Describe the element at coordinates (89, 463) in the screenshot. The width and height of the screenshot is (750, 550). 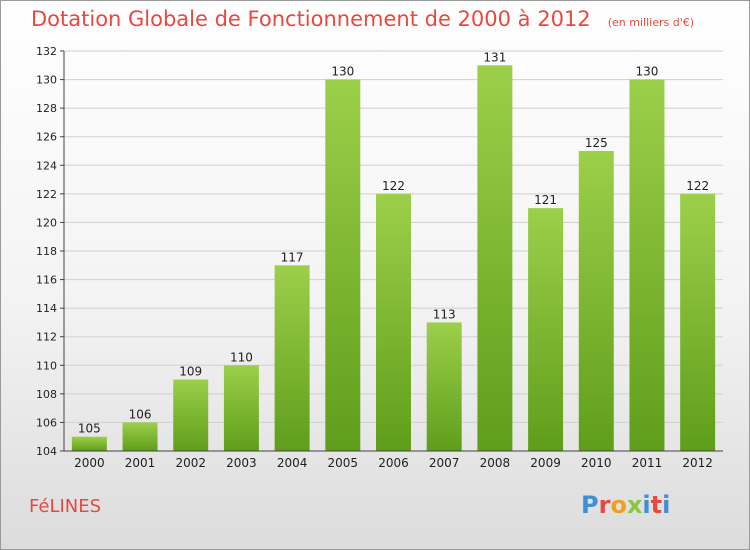
I see `x-tick-label: 2000` at that location.